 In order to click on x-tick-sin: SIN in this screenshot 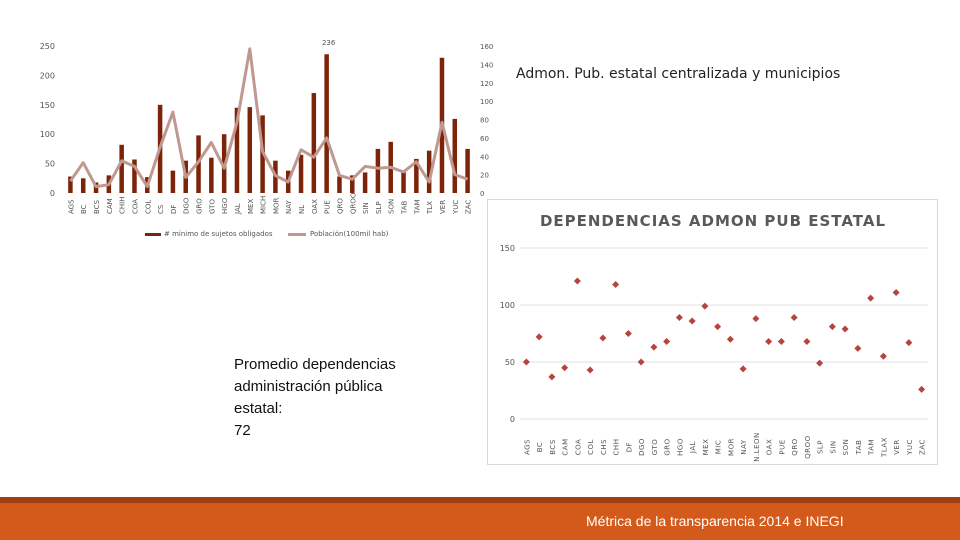, I will do `click(833, 446)`.